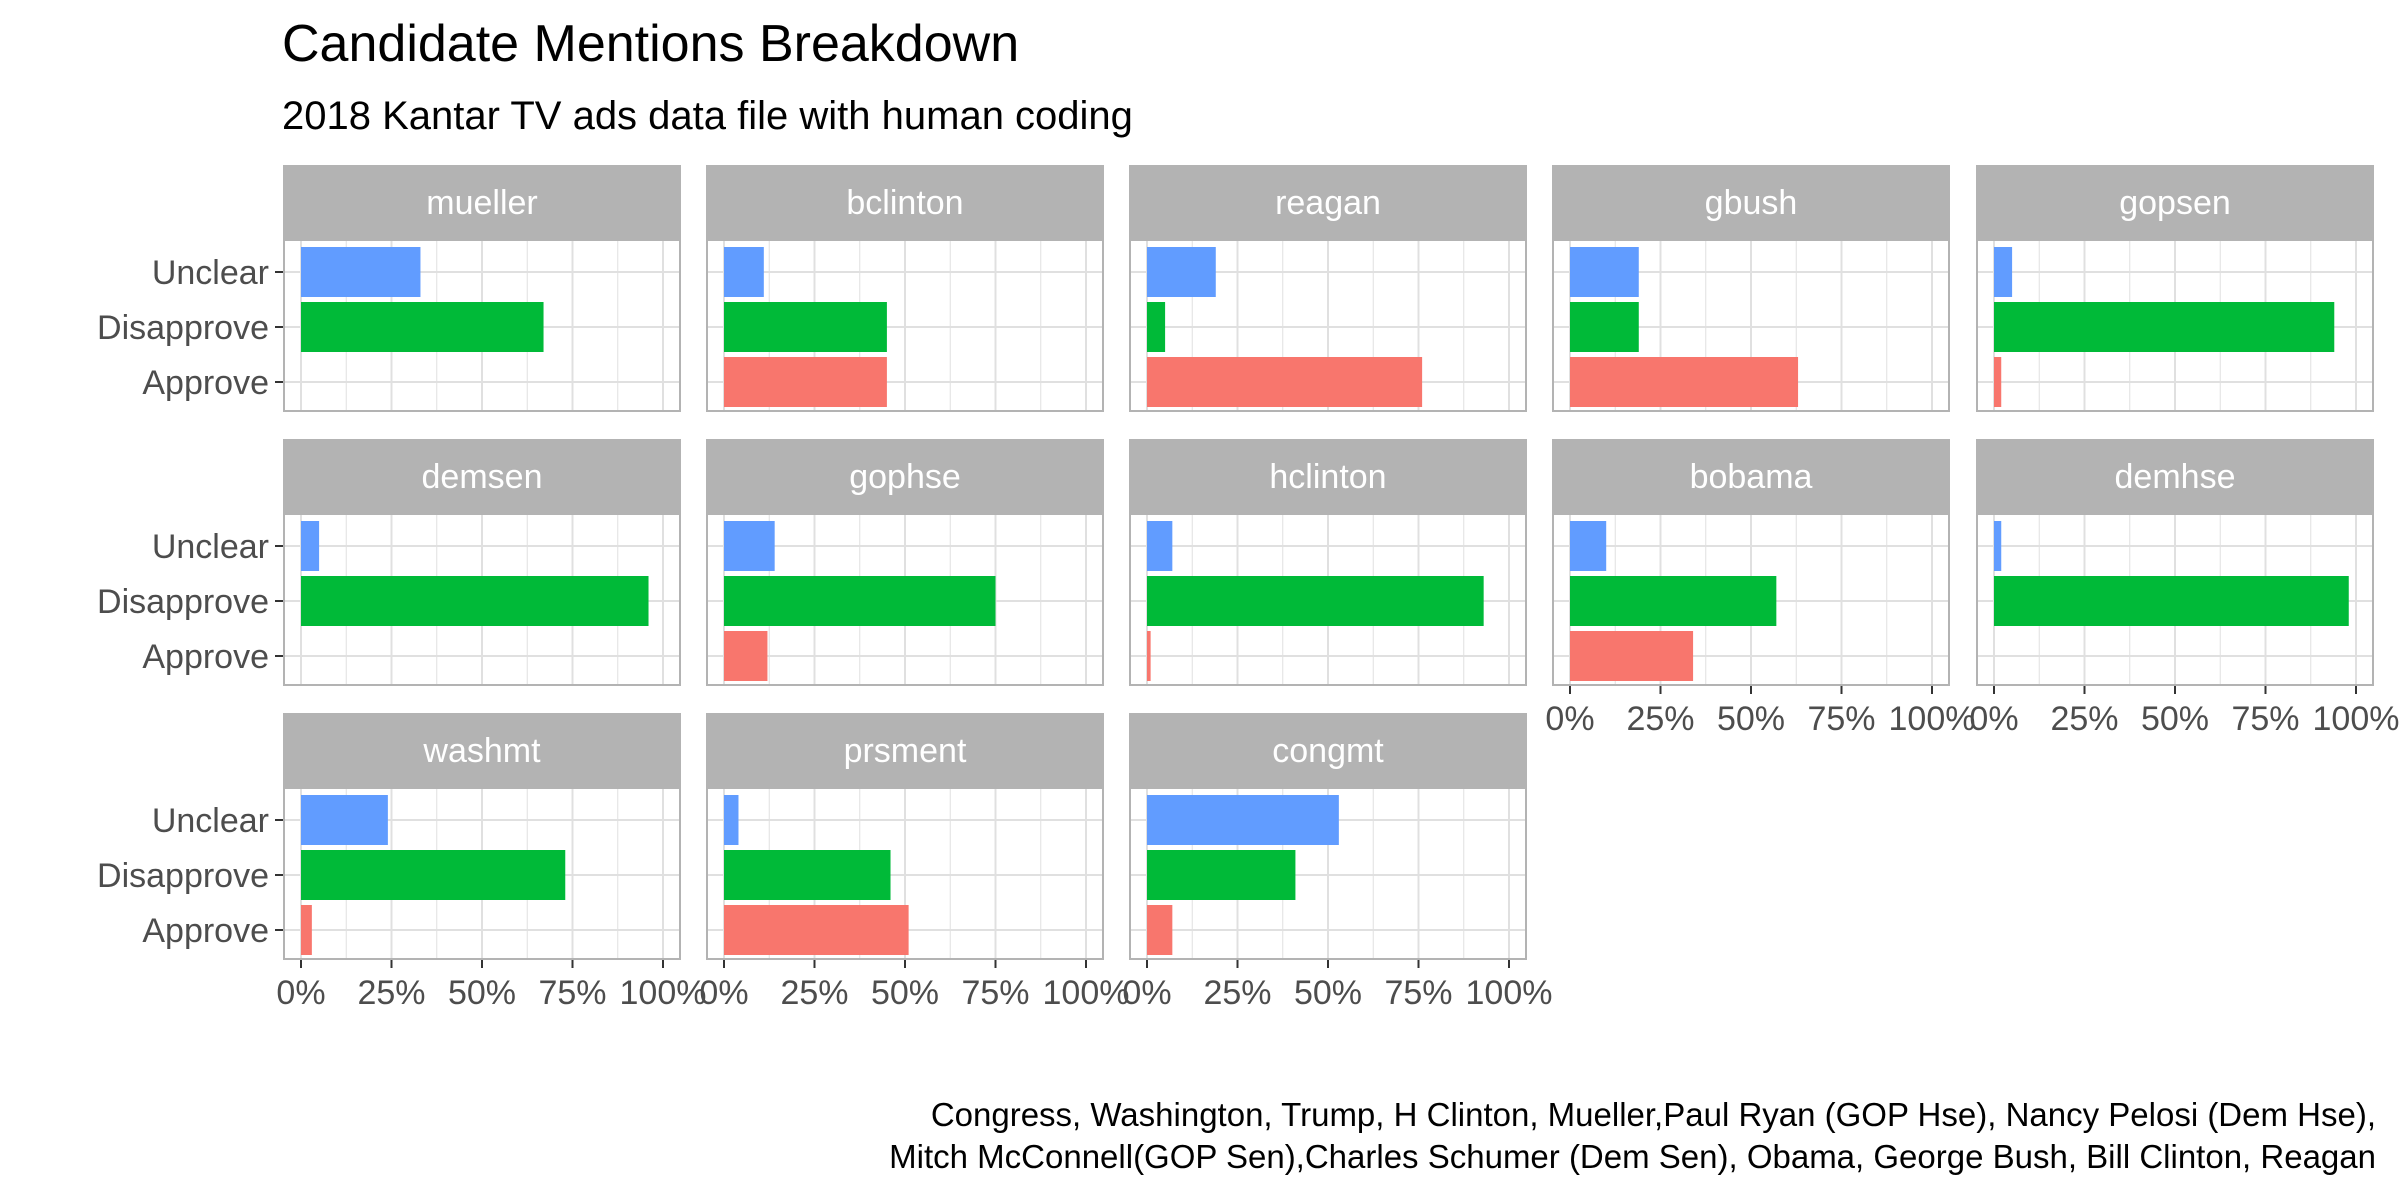 This screenshot has height=1200, width=2400. What do you see at coordinates (433, 875) in the screenshot?
I see `bar-washmt-disapprove` at bounding box center [433, 875].